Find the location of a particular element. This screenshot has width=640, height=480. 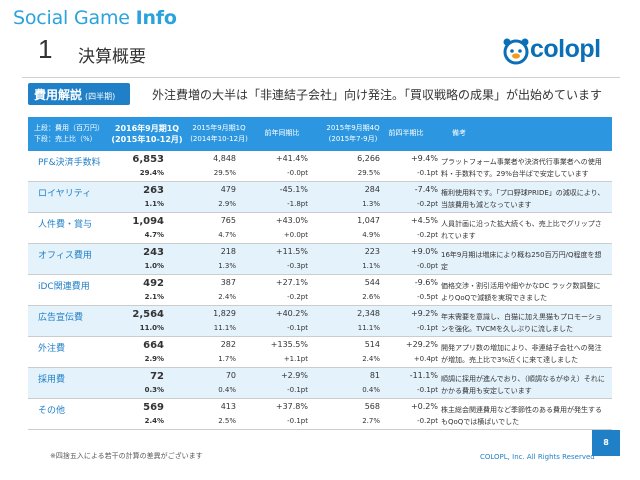

prior-quarter-ratio: 29.5% is located at coordinates (368, 173).